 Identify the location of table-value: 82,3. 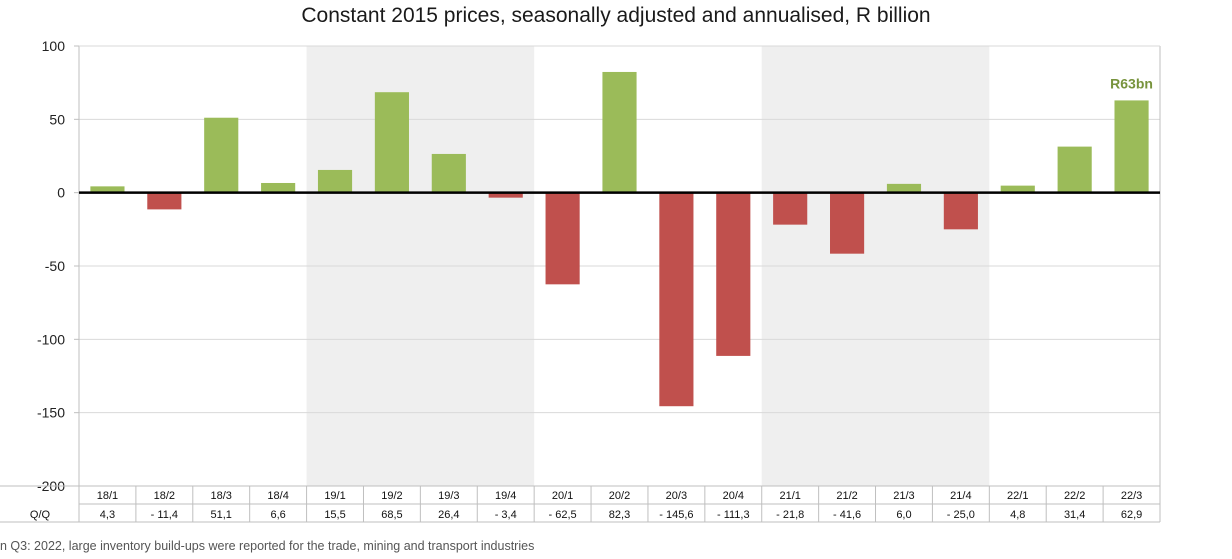
(619, 515).